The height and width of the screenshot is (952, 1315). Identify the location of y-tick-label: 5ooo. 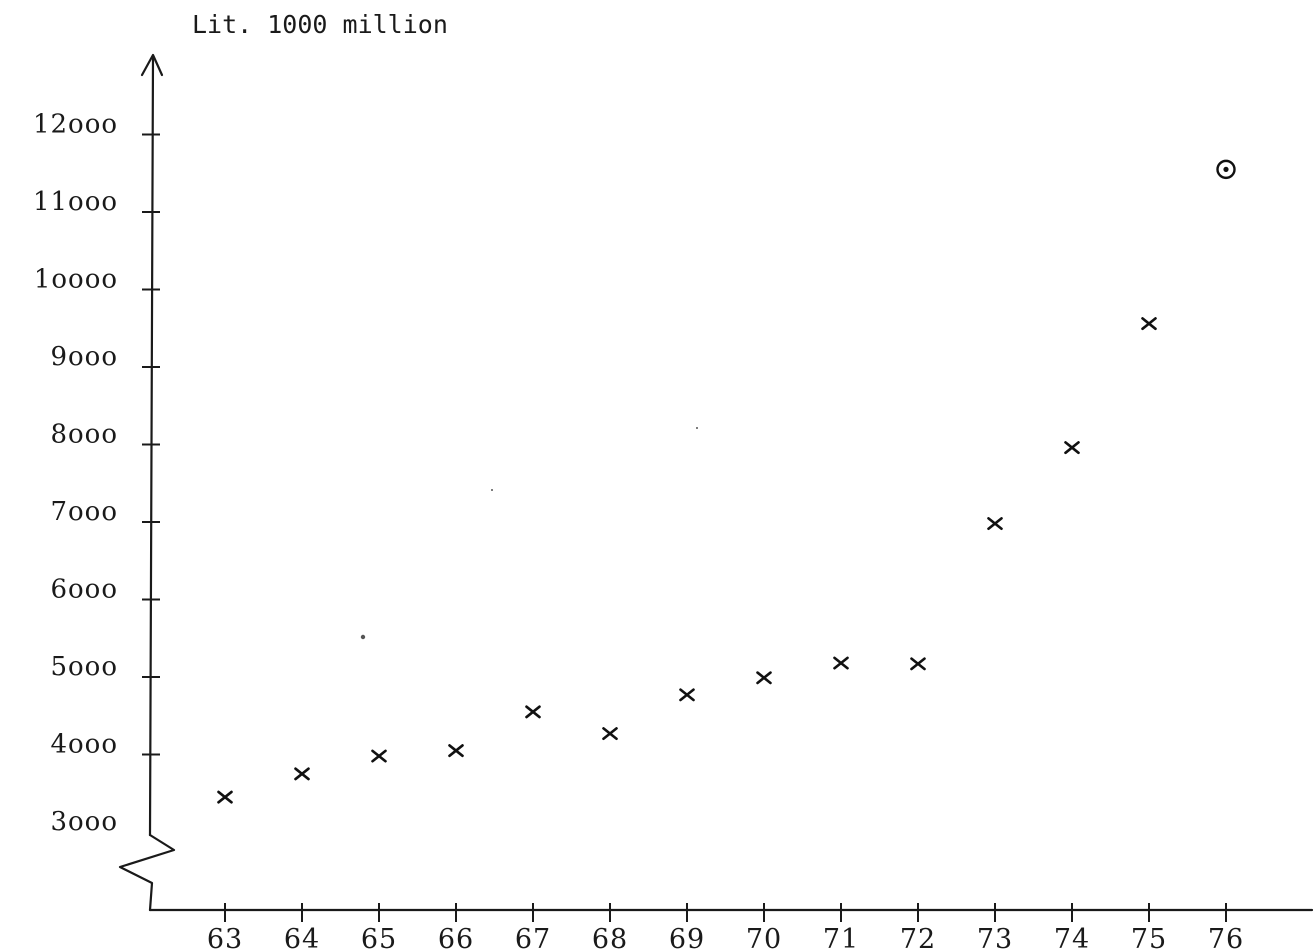
(84, 667).